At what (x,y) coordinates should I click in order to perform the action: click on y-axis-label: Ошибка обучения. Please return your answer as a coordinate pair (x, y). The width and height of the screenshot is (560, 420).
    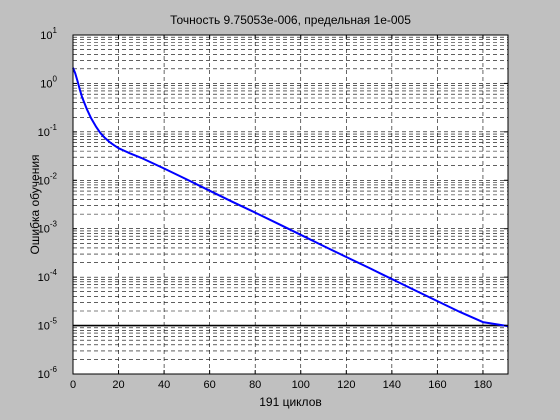
    Looking at the image, I should click on (35, 204).